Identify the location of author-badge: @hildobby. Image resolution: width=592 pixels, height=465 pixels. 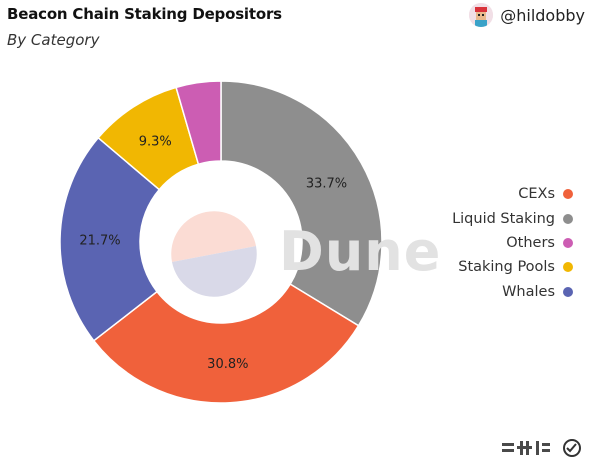
(527, 15).